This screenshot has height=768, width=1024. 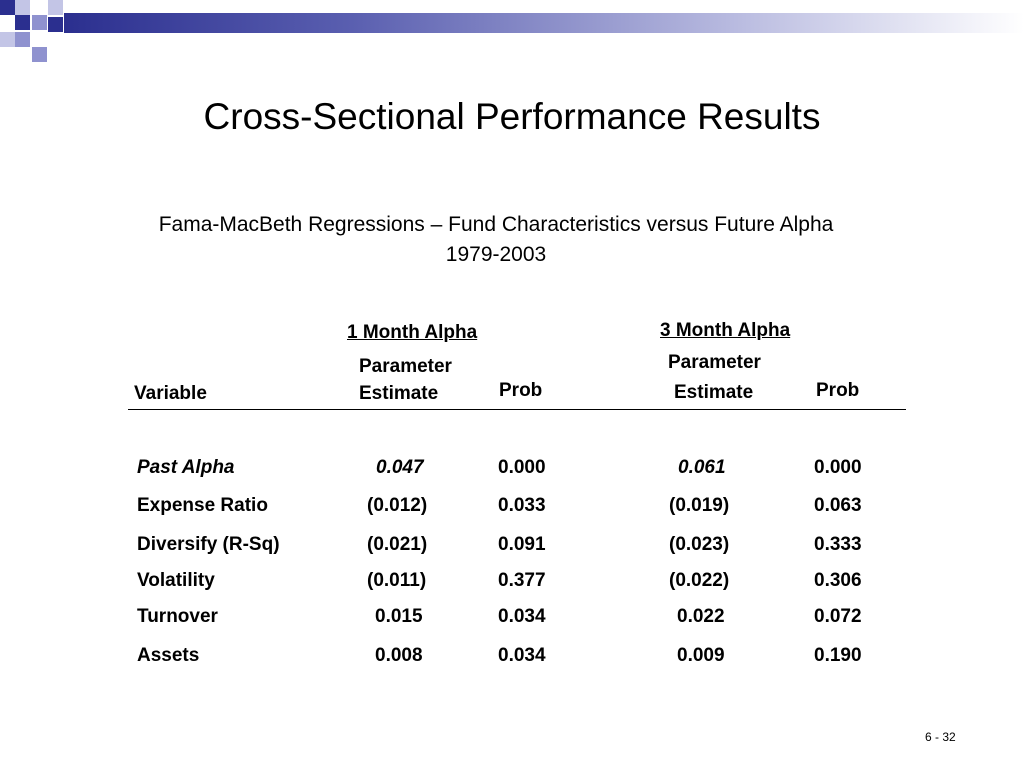 What do you see at coordinates (544, 23) in the screenshot?
I see `header-gradient-band` at bounding box center [544, 23].